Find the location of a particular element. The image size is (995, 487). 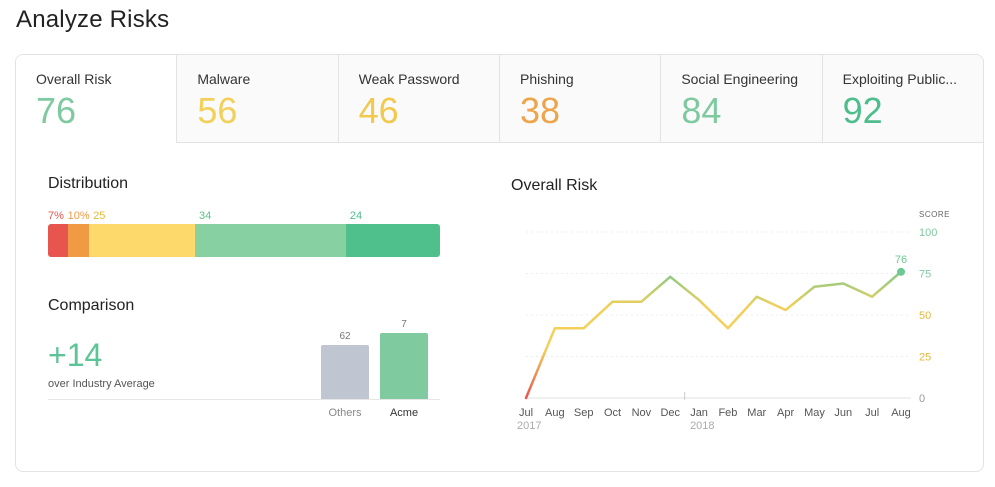

y-tick-label: 50 is located at coordinates (925, 316).